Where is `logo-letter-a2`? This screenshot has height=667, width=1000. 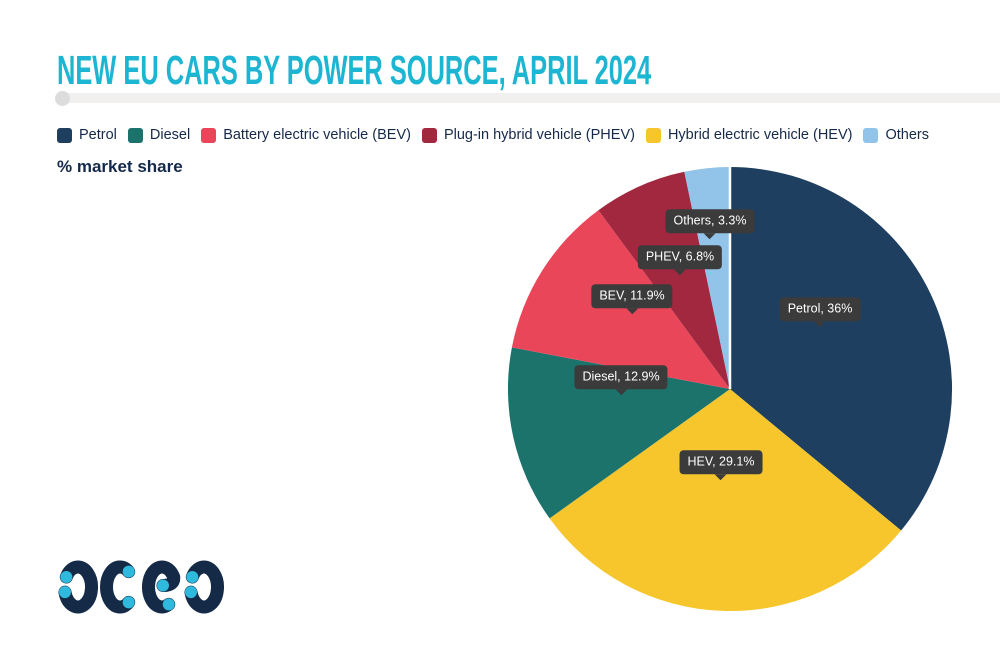
logo-letter-a2 is located at coordinates (204, 587).